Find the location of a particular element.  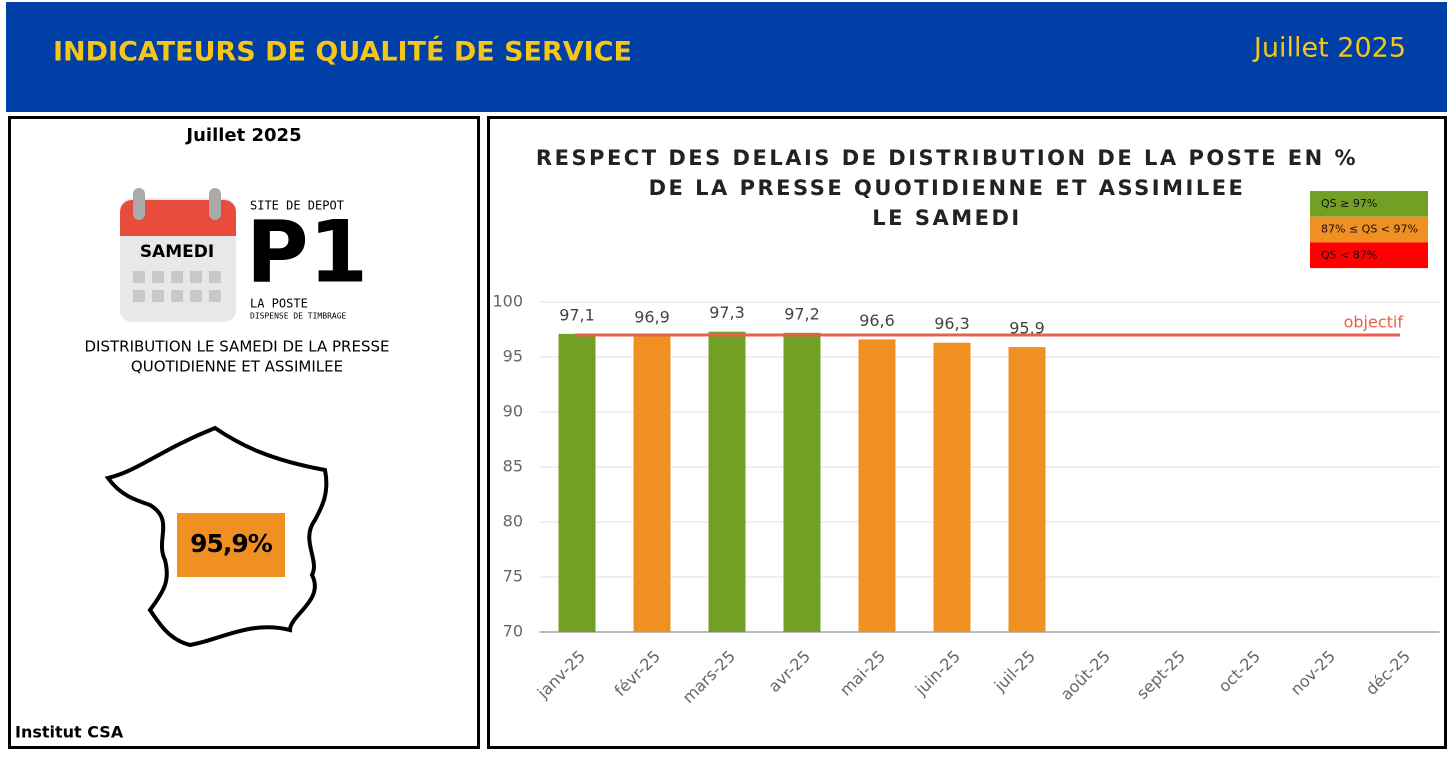

site-name: LA POSTE is located at coordinates (279, 304).